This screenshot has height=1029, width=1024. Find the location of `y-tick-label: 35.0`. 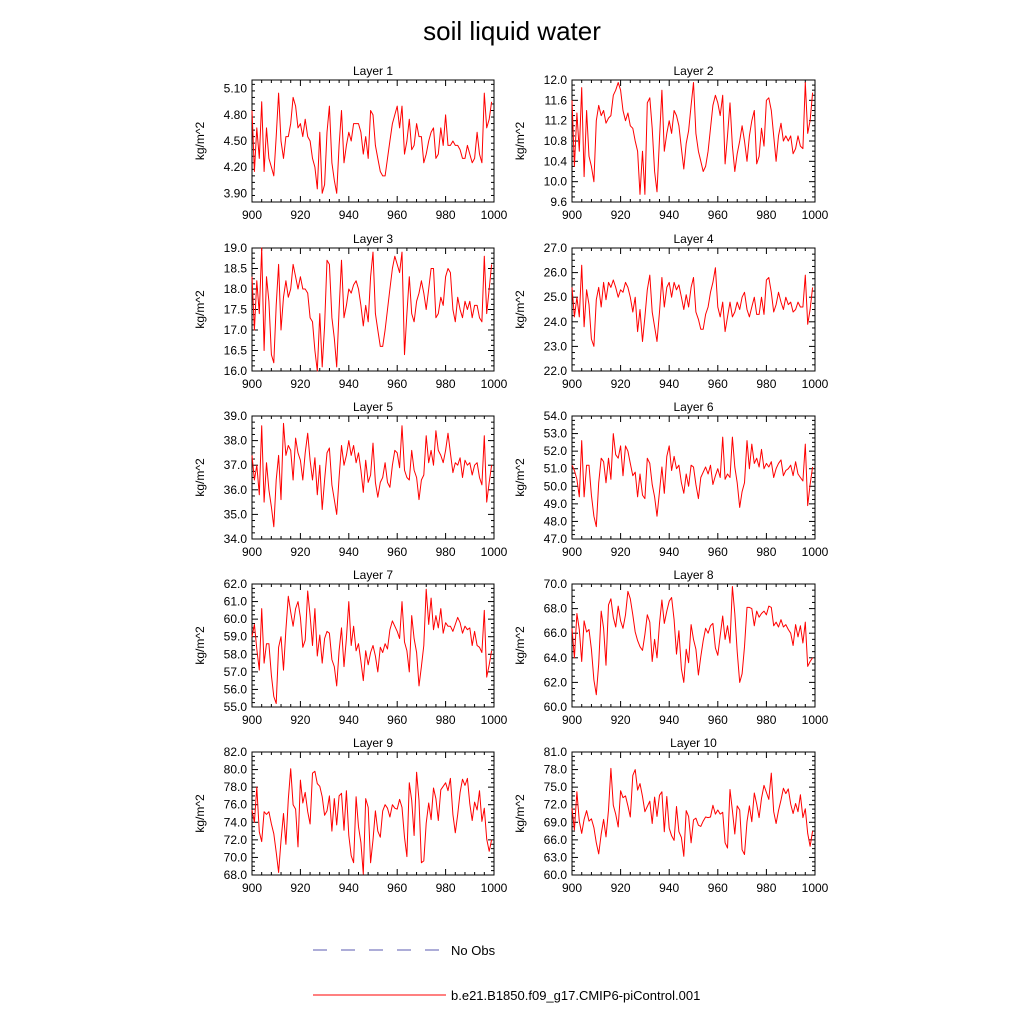

y-tick-label: 35.0 is located at coordinates (236, 514).